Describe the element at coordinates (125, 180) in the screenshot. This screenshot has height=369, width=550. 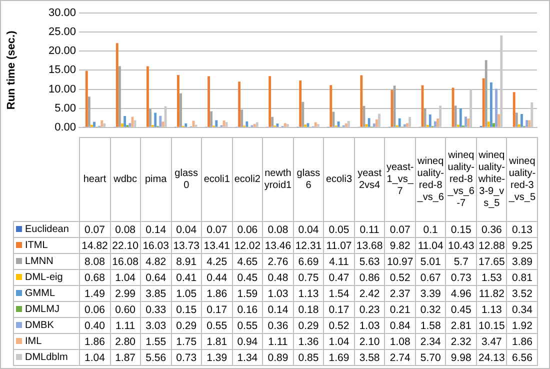
I see `x-tick-label: wdbc` at that location.